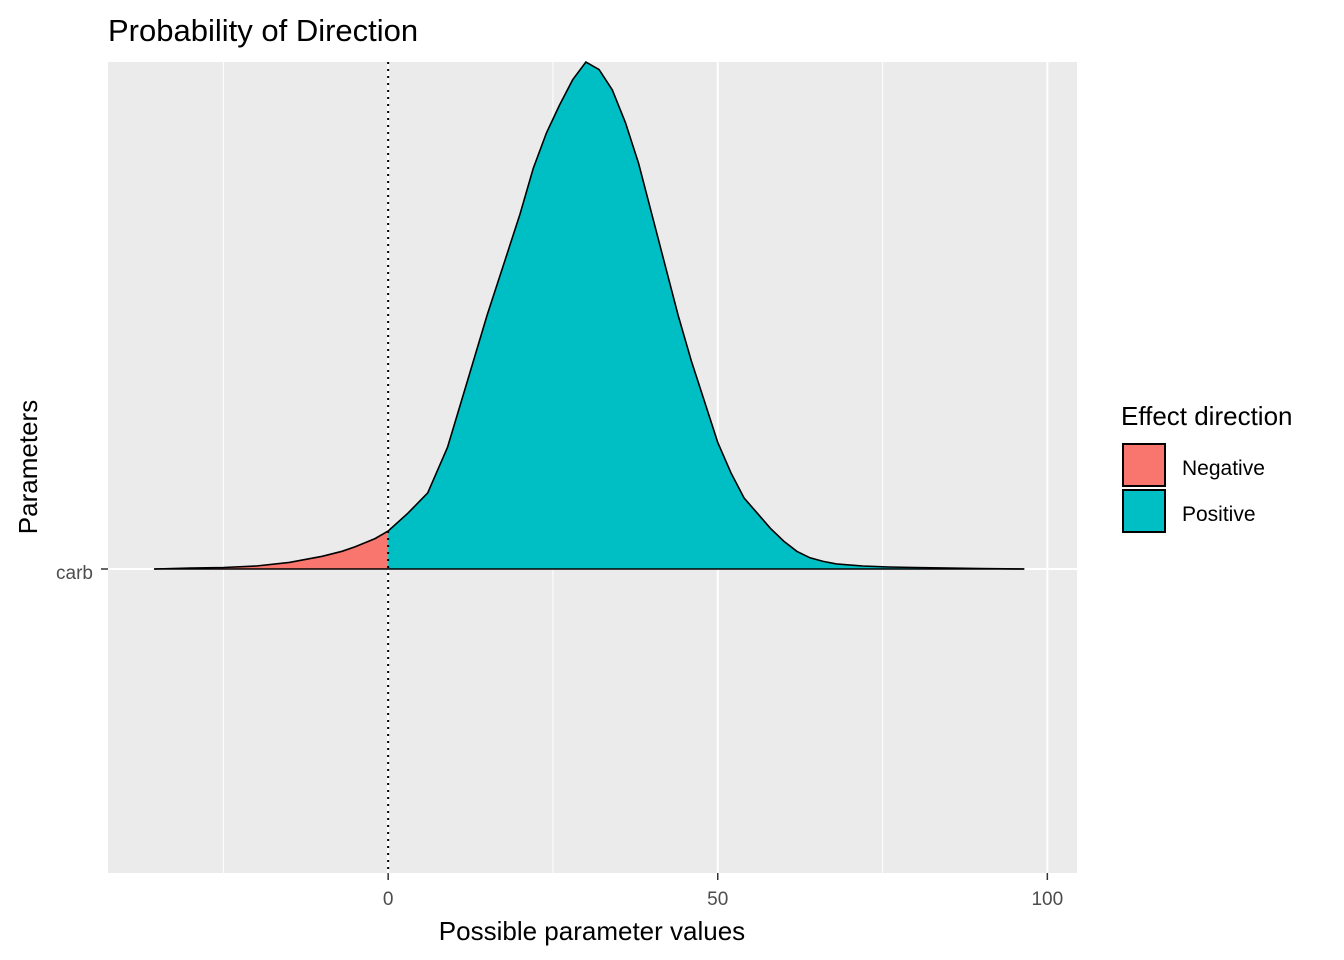  I want to click on legend-item-negative: Negative, so click(1193, 465).